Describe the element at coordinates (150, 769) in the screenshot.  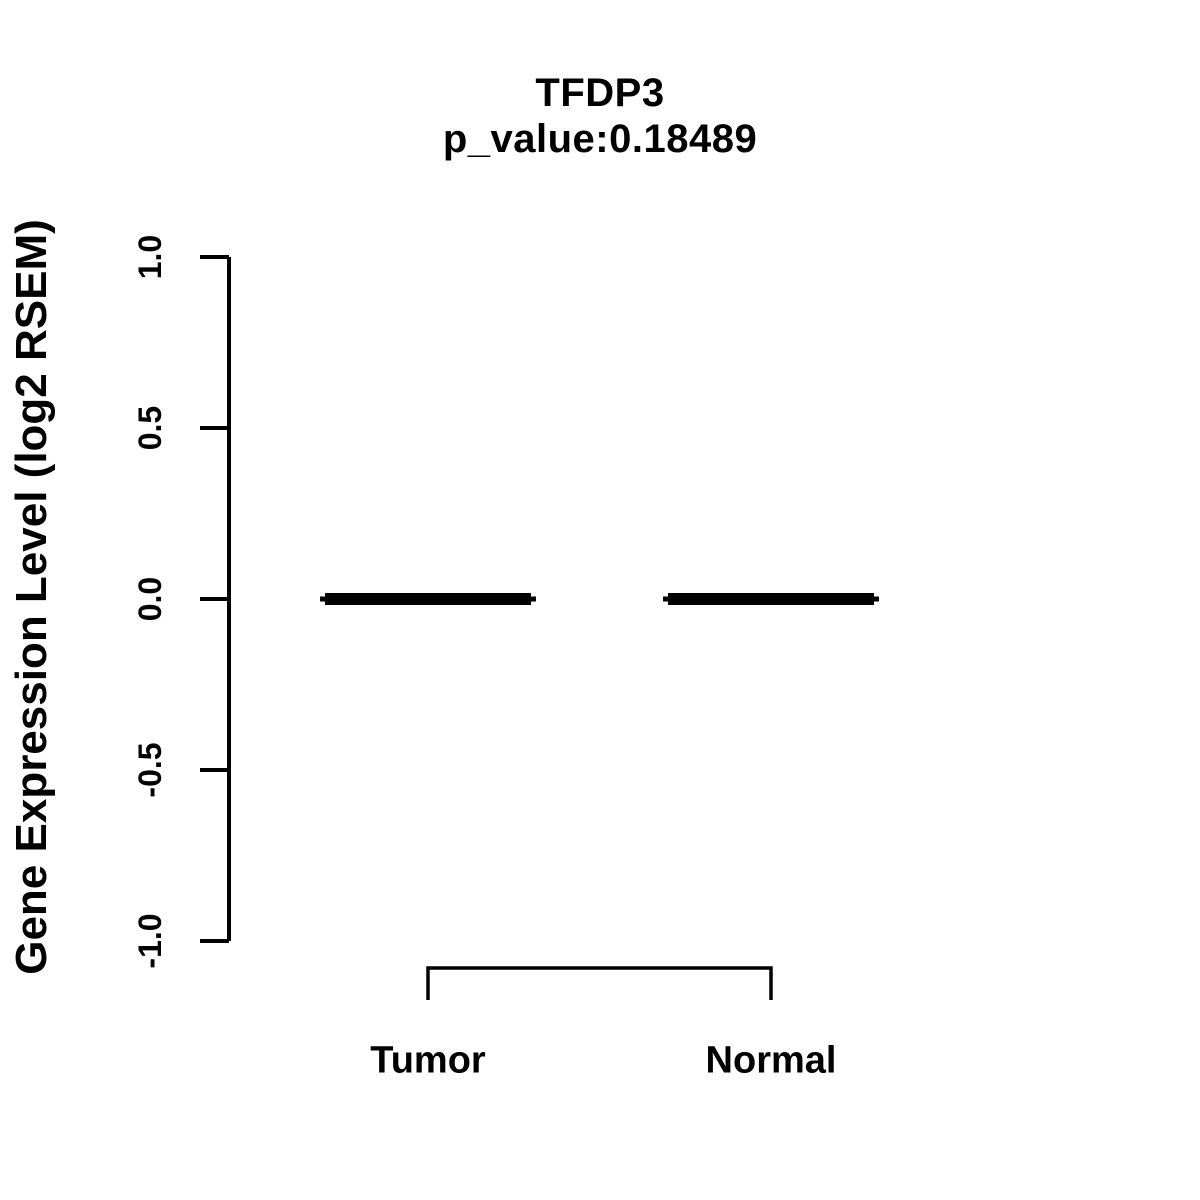
I see `y-axis-tick-label-3: -0.5` at that location.